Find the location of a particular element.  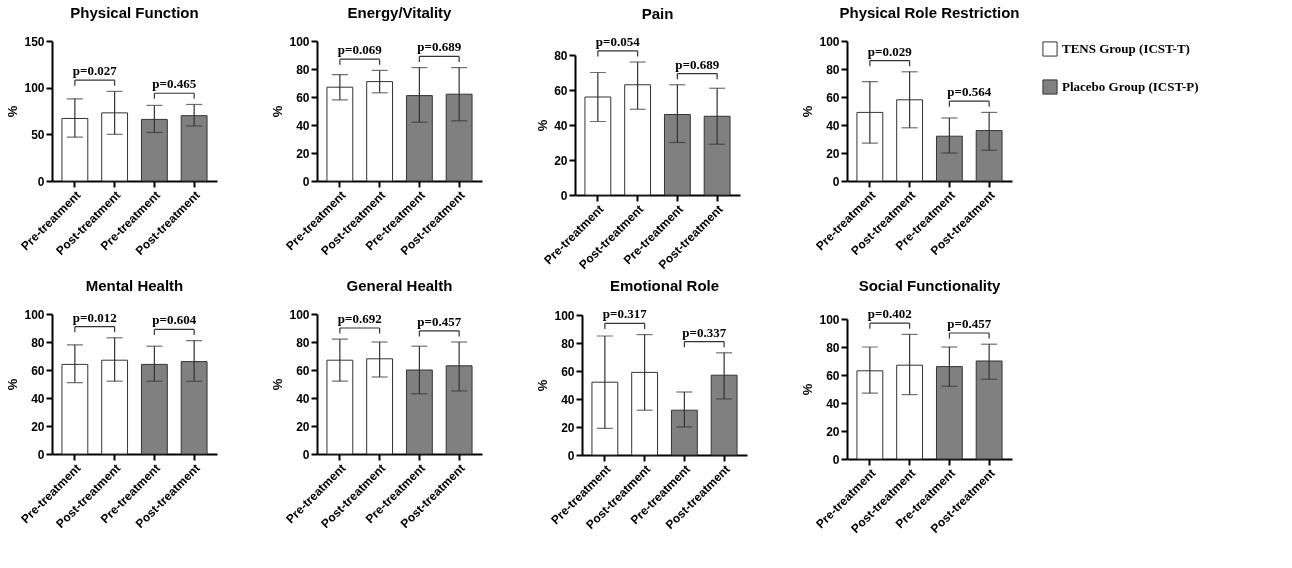

y-tick-label: 50 is located at coordinates (38, 134).